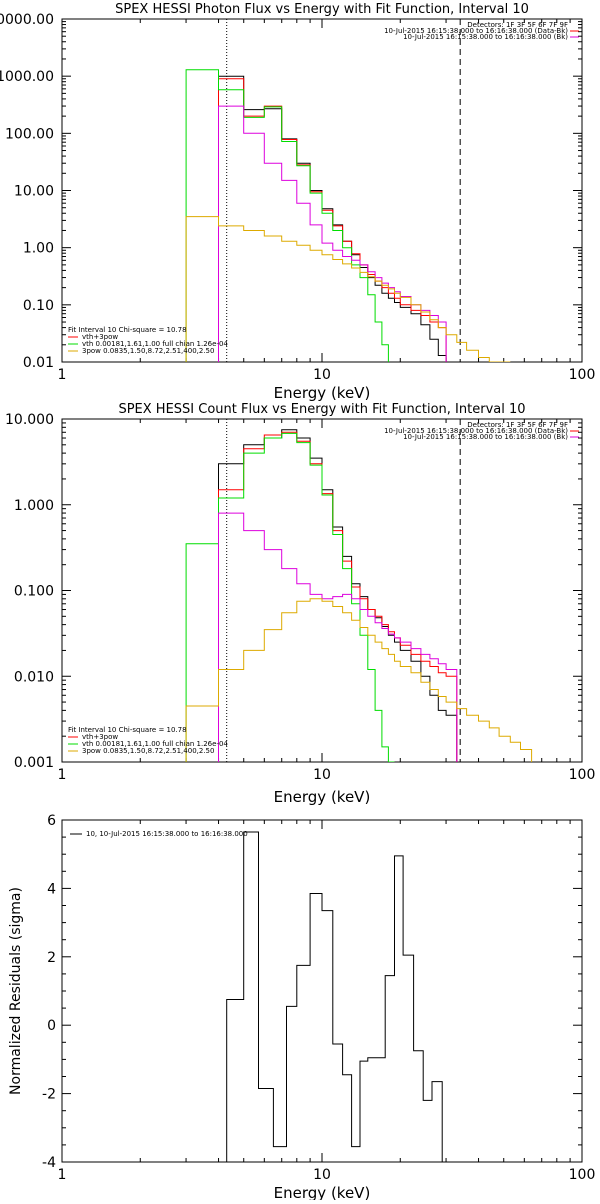 The width and height of the screenshot is (600, 1204). I want to click on y-tick-label: 0, so click(51, 1026).